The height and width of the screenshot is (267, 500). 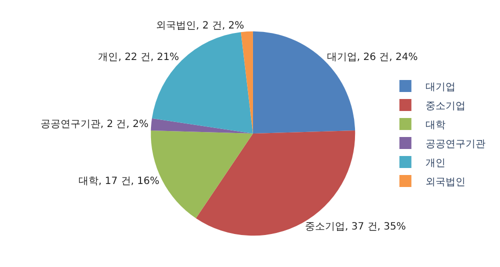 I want to click on legend-label: 중소기업, so click(x=445, y=106).